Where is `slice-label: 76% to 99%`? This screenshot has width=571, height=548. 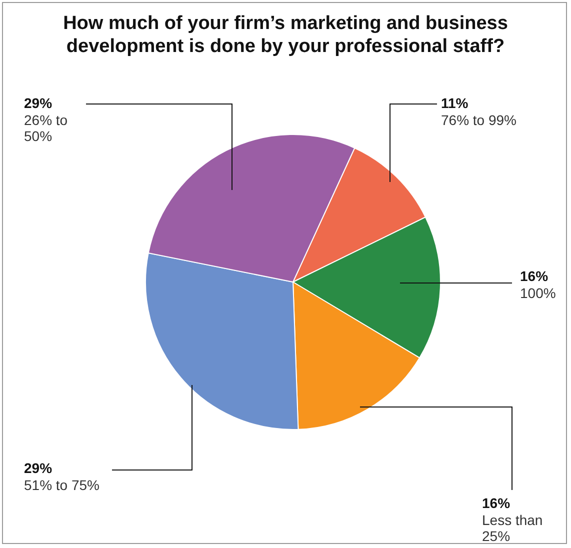 slice-label: 76% to 99% is located at coordinates (478, 120).